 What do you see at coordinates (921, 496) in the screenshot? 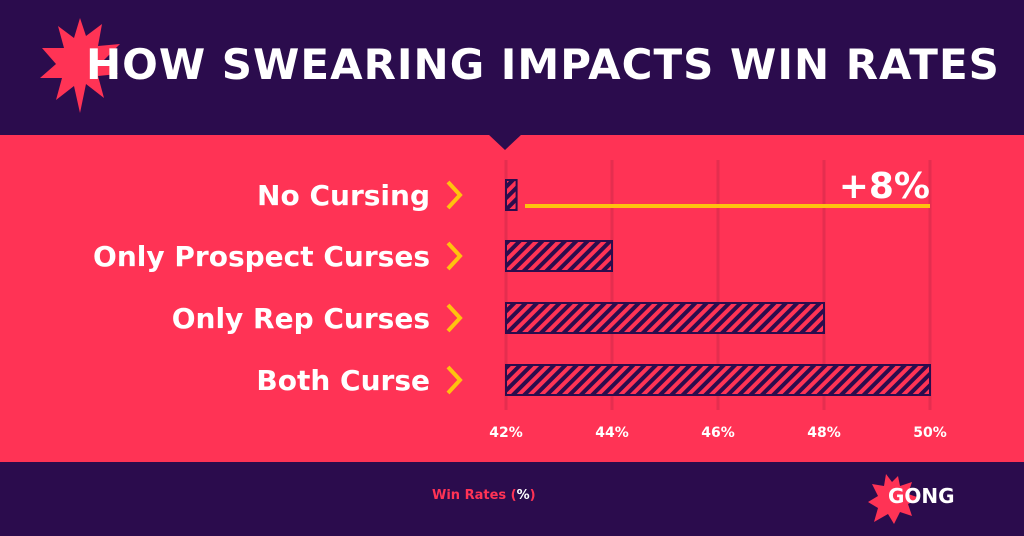
I see `gong-logo: GONG` at bounding box center [921, 496].